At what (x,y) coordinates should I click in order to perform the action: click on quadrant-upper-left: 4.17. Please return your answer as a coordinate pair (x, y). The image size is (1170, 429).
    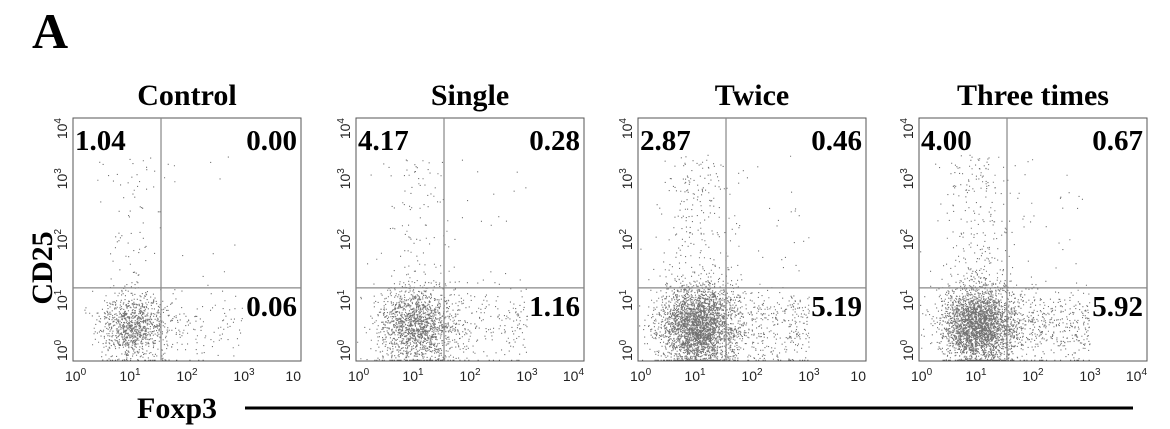
    Looking at the image, I should click on (383, 141).